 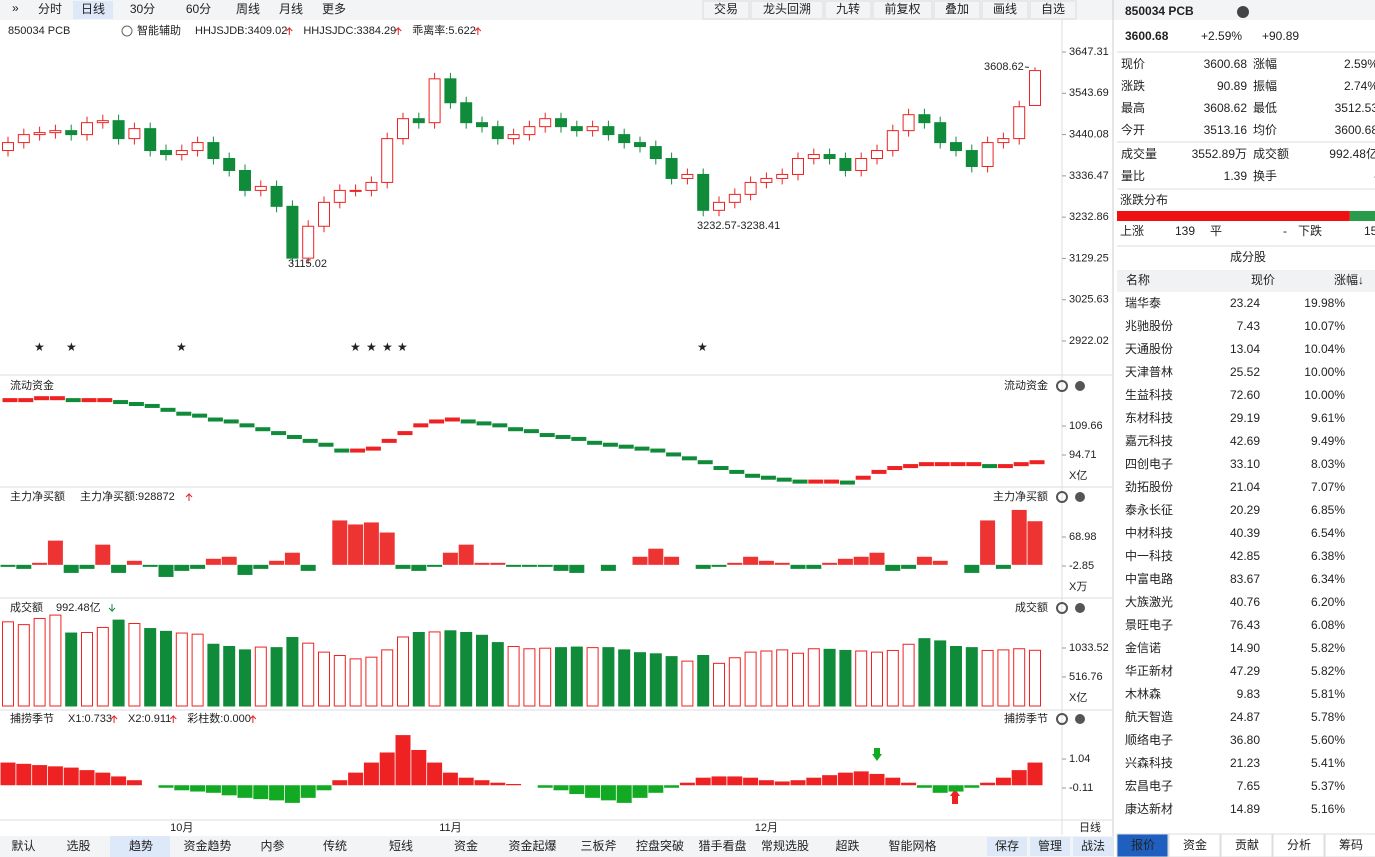 I want to click on tool-button: 叠加, so click(x=957, y=9).